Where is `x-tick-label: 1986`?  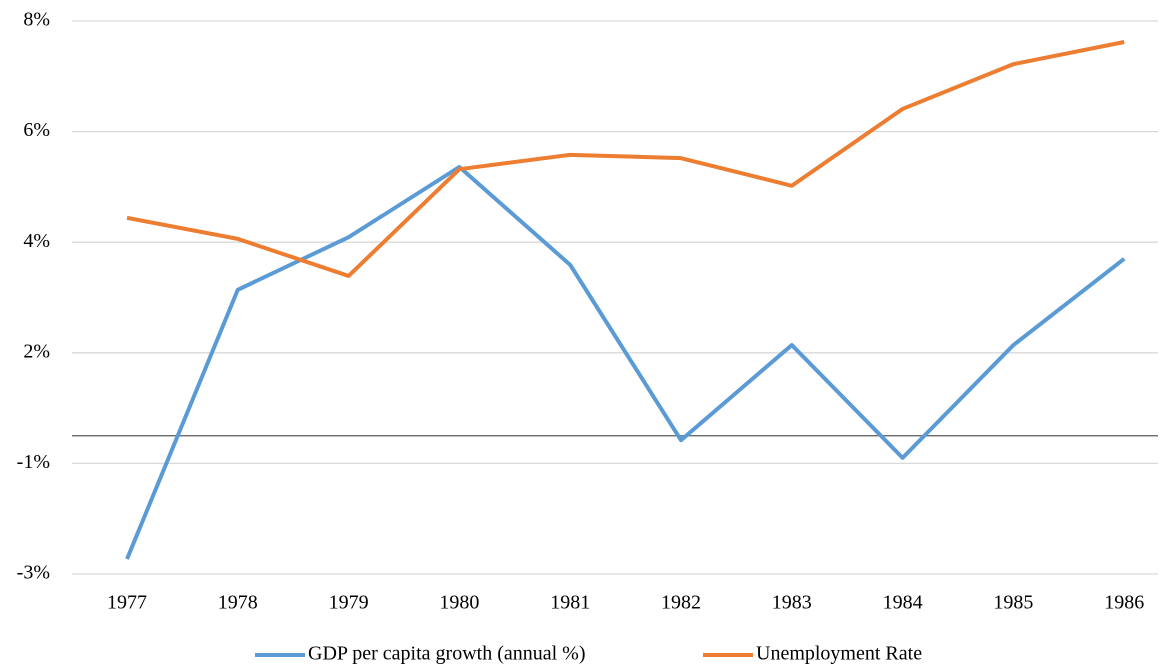 x-tick-label: 1986 is located at coordinates (1124, 603).